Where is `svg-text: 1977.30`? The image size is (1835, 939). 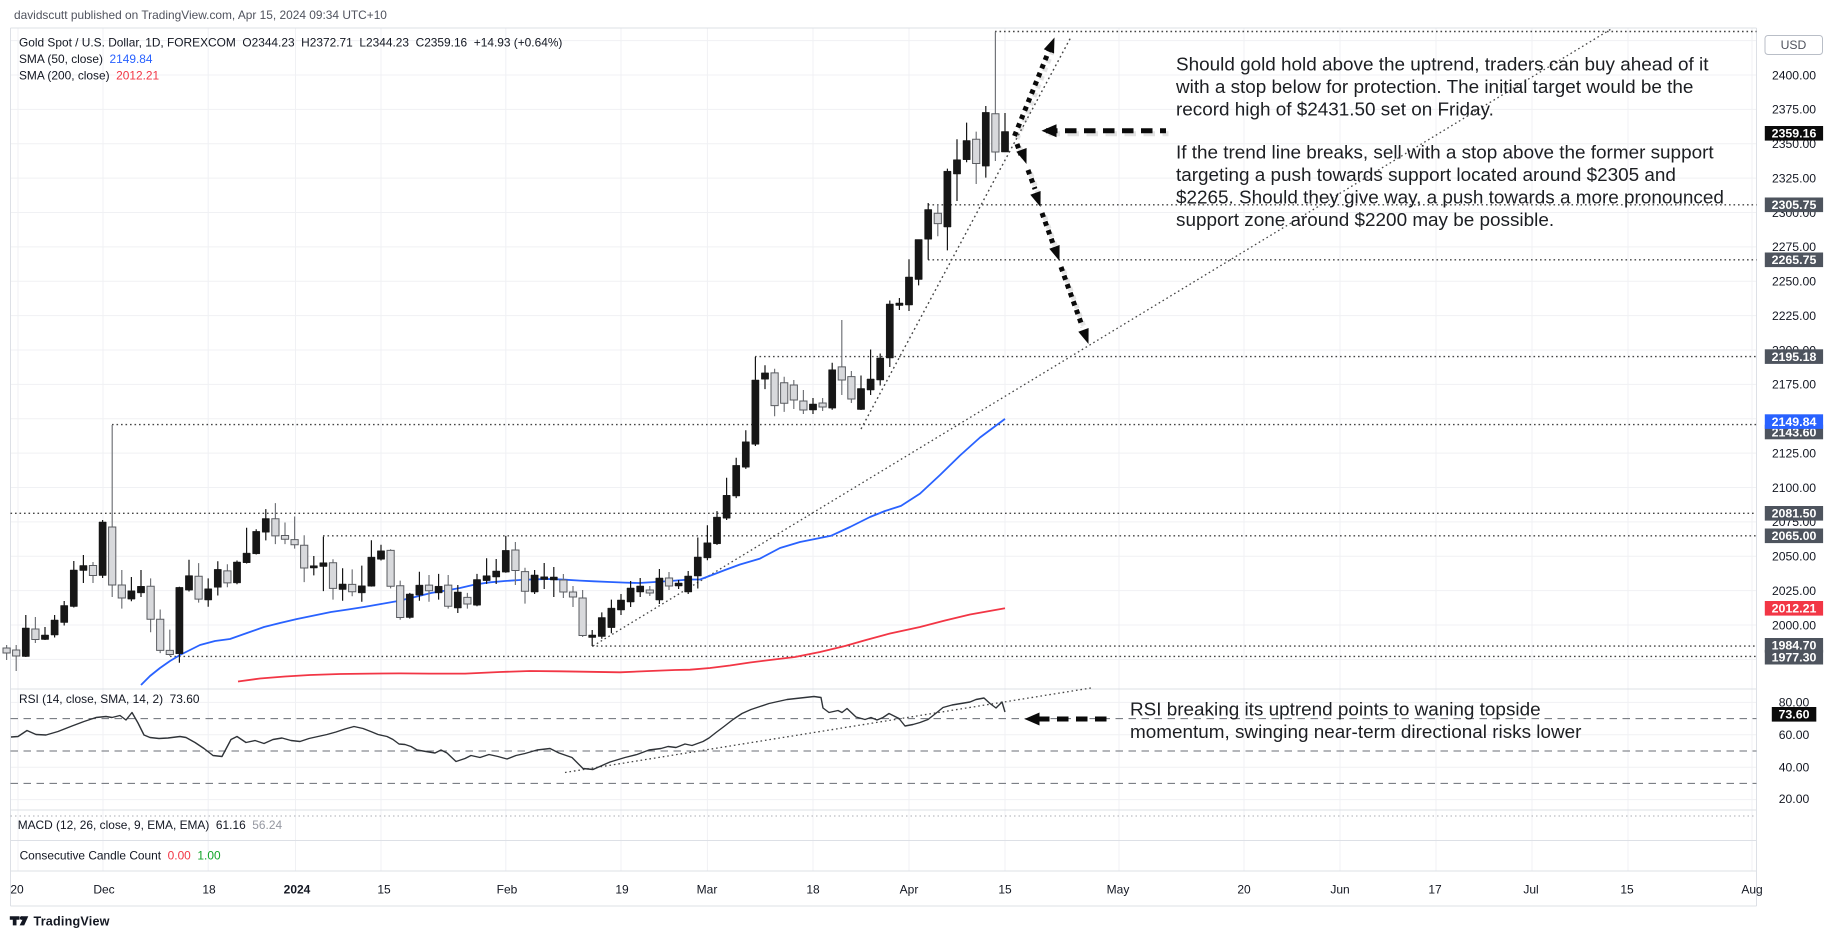 svg-text: 1977.30 is located at coordinates (1794, 658).